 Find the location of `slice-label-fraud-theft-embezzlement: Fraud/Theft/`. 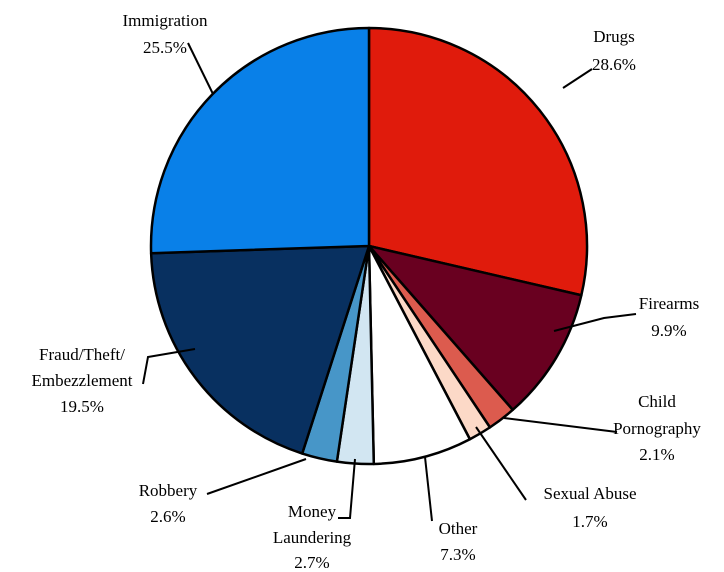

slice-label-fraud-theft-embezzlement: Fraud/Theft/ is located at coordinates (82, 354).